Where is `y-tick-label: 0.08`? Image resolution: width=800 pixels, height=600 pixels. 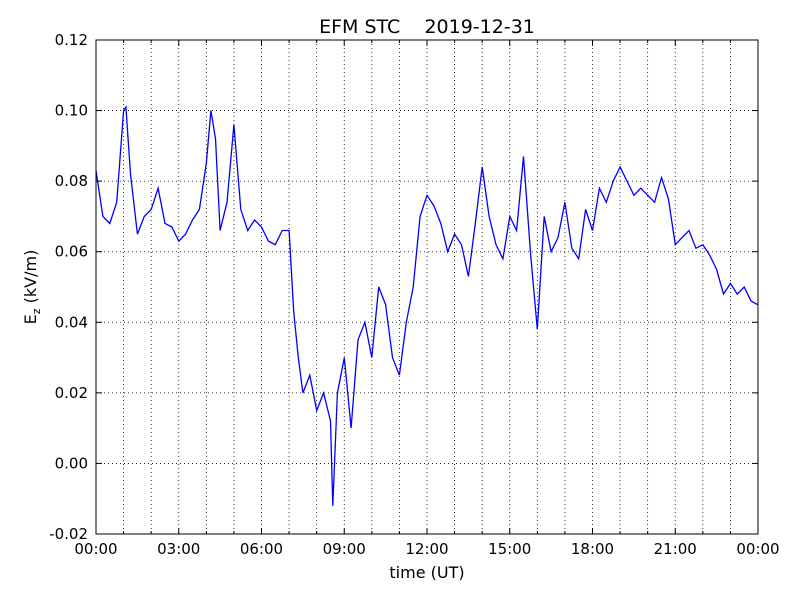 y-tick-label: 0.08 is located at coordinates (71, 181).